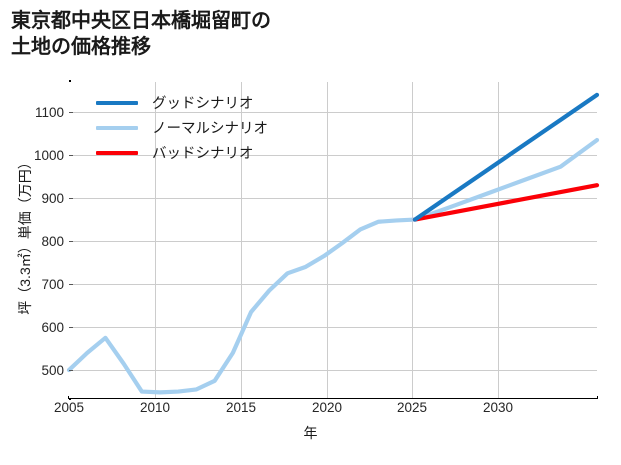  What do you see at coordinates (327, 407) in the screenshot?
I see `x-tick-label: 2020` at bounding box center [327, 407].